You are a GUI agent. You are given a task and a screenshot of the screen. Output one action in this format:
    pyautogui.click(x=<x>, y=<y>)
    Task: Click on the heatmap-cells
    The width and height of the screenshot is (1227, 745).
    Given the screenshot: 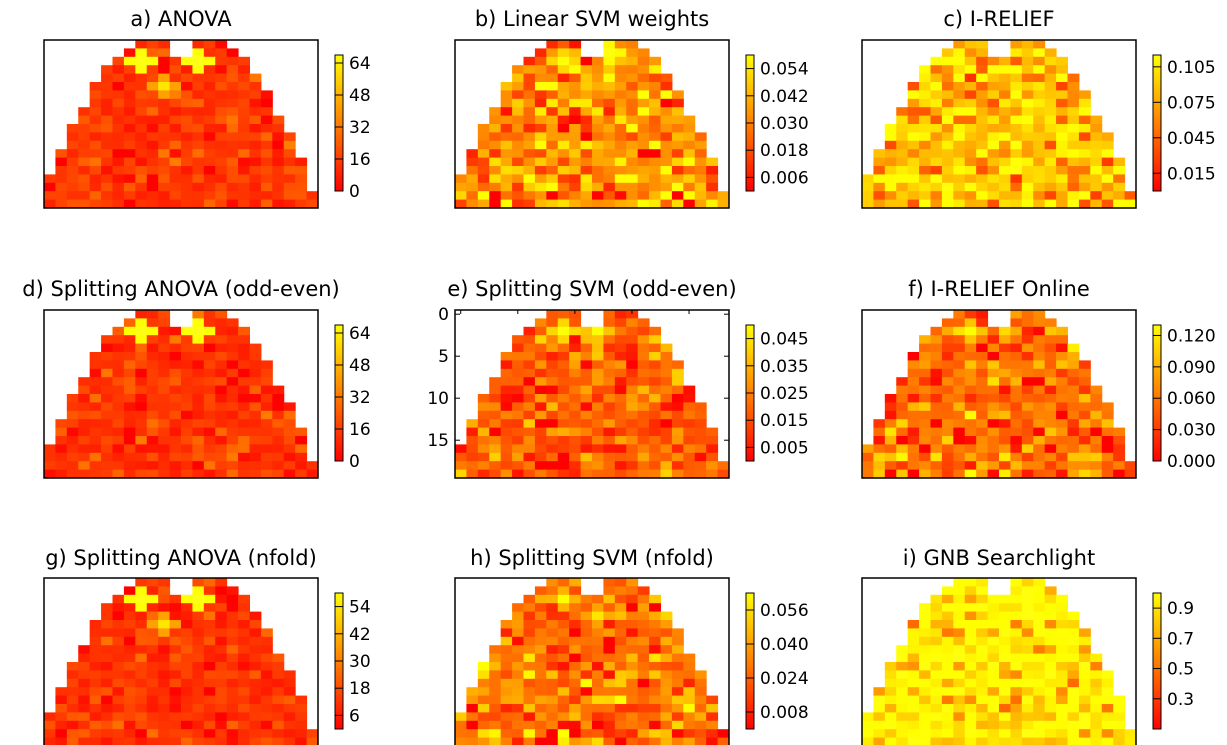 What is the action you would take?
    pyautogui.click(x=592, y=661)
    